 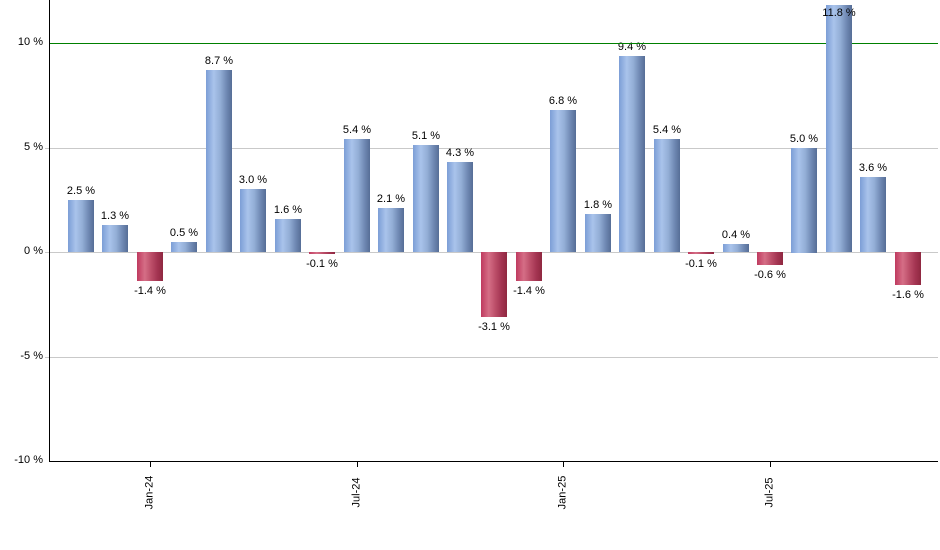 I want to click on value-label-nov-25: -1.6 %, so click(x=908, y=295).